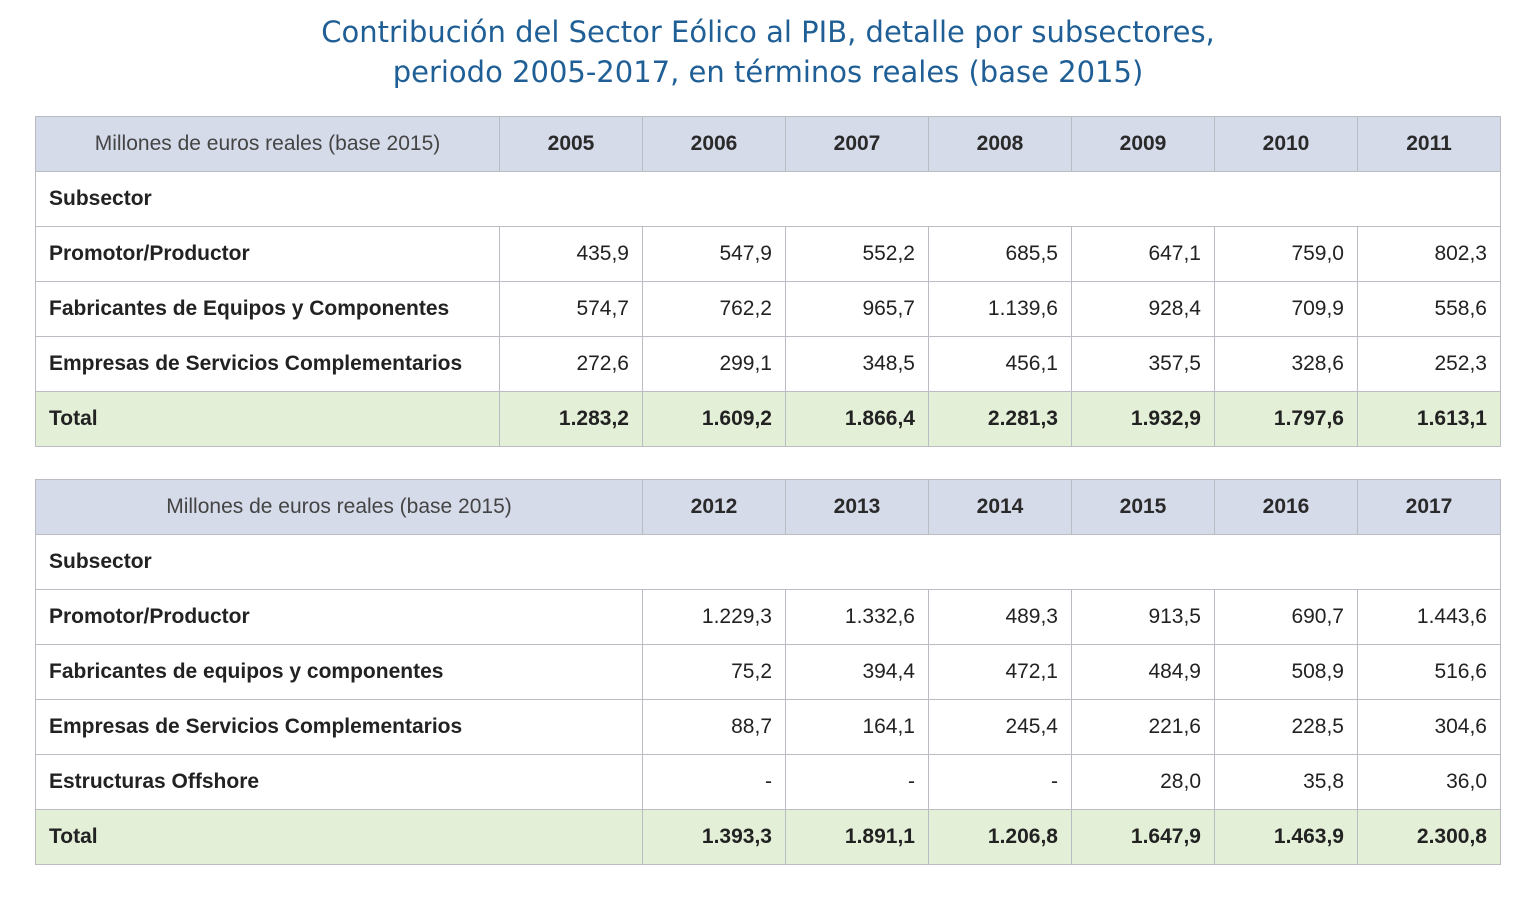  What do you see at coordinates (1286, 309) in the screenshot?
I see `cell-value: 709,9` at bounding box center [1286, 309].